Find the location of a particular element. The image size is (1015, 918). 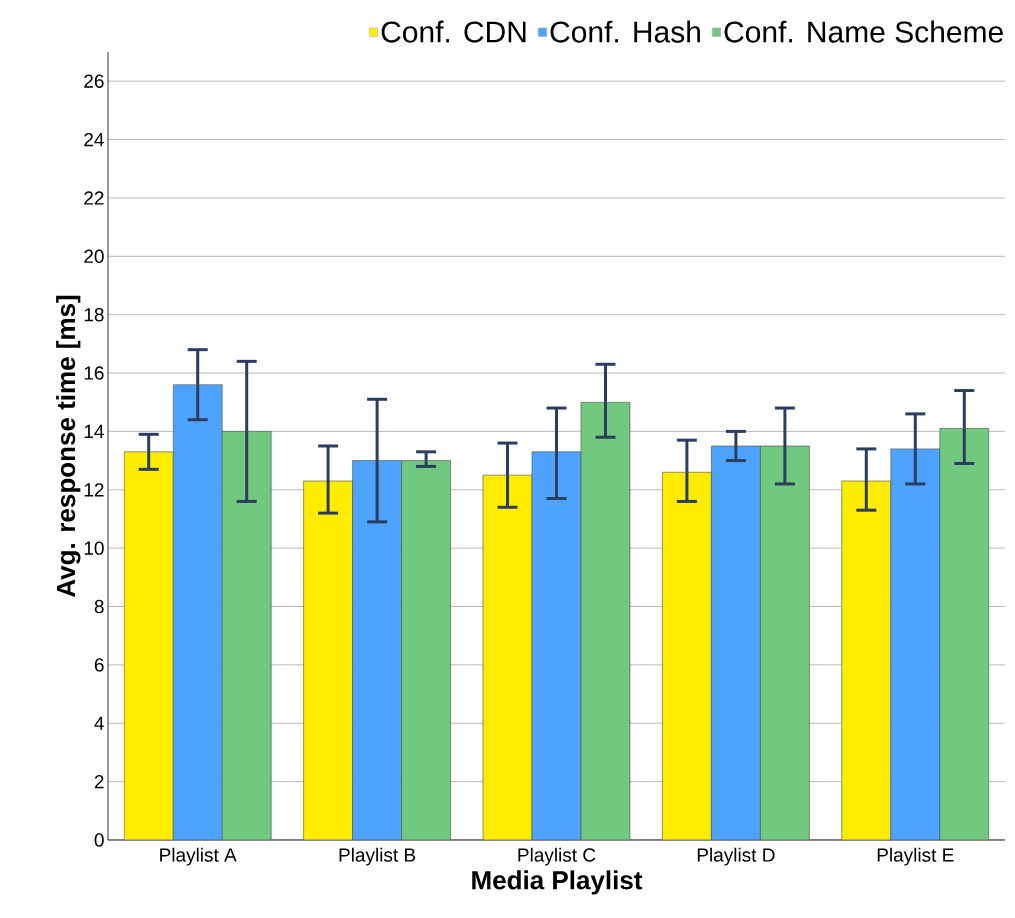

y-tick-label: 16 is located at coordinates (94, 373).